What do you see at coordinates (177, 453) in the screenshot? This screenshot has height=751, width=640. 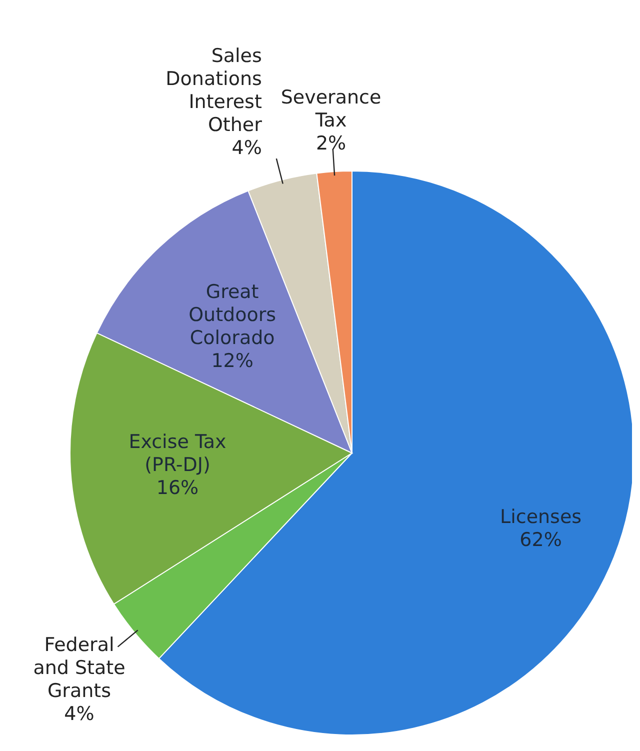 I see `slice-label: Excise Tax (PR-DJ)` at bounding box center [177, 453].